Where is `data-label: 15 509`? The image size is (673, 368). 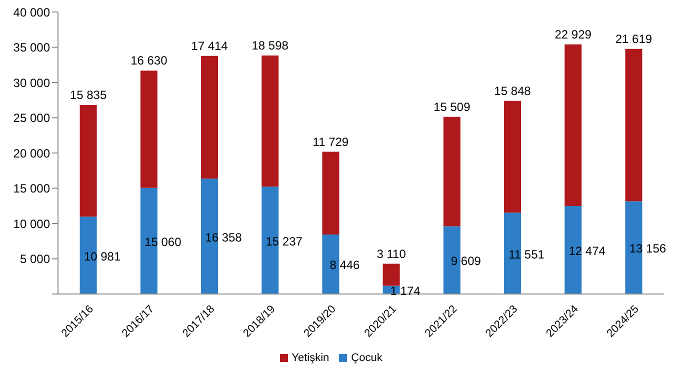 data-label: 15 509 is located at coordinates (452, 107).